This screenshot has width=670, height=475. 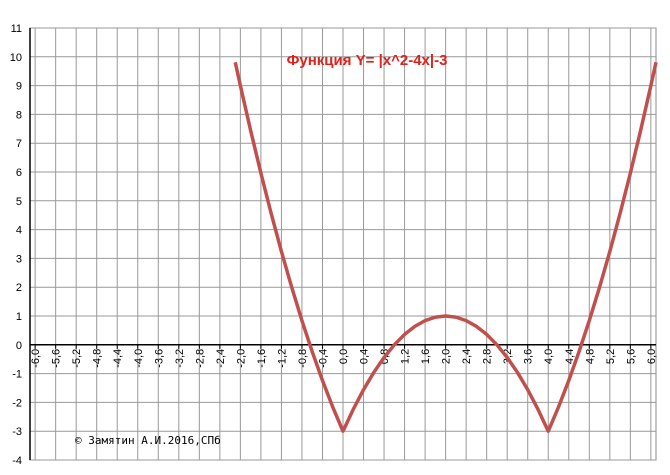 I want to click on x-tick-label: 4,8, so click(x=590, y=356).